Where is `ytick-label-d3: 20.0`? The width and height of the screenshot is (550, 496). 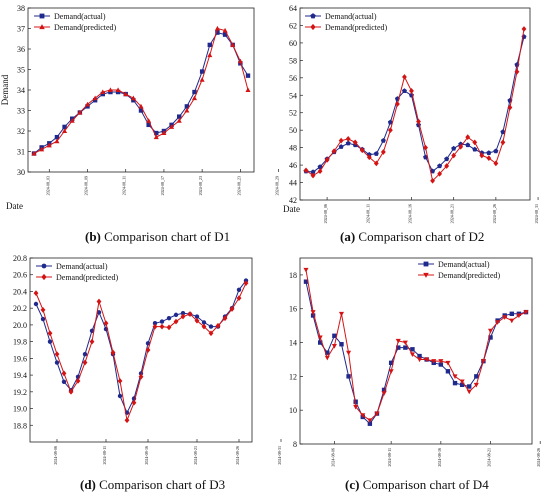
ytick-label-d3: 20.0 is located at coordinates (20, 325).